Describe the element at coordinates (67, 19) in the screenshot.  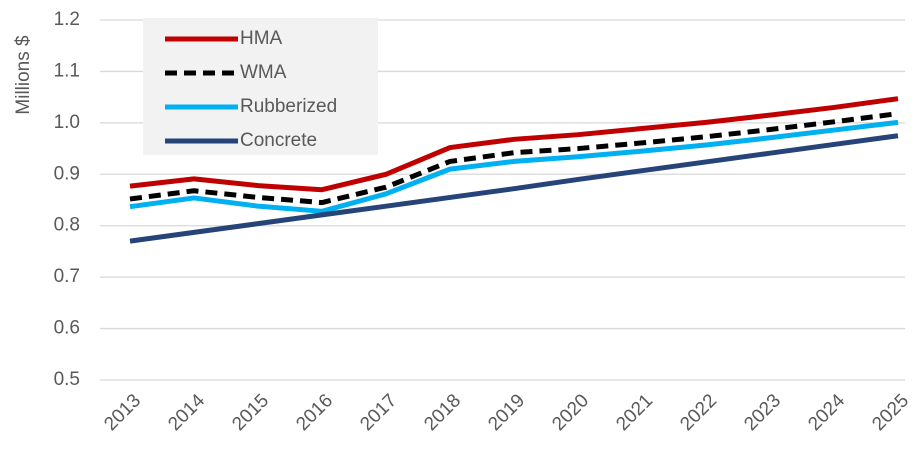
I see `y-tick-label: 1.2` at that location.